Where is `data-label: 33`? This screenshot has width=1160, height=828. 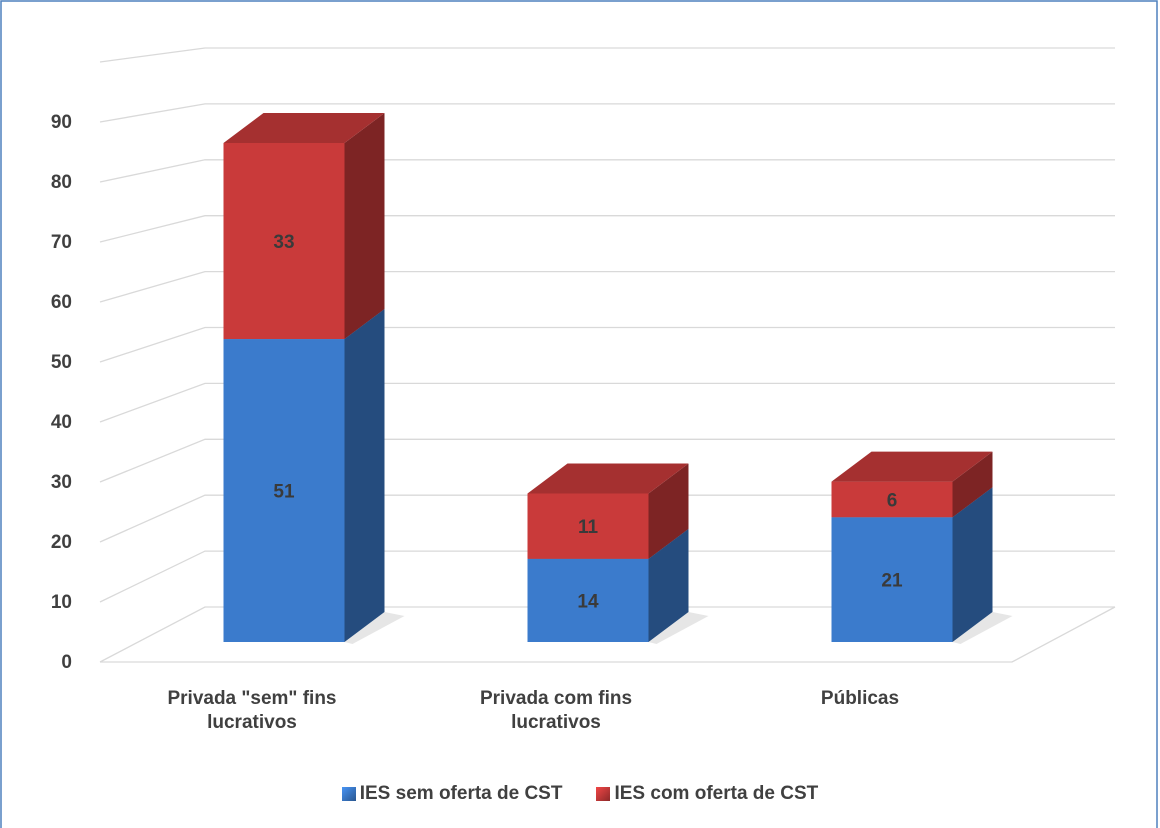
data-label: 33 is located at coordinates (283, 242).